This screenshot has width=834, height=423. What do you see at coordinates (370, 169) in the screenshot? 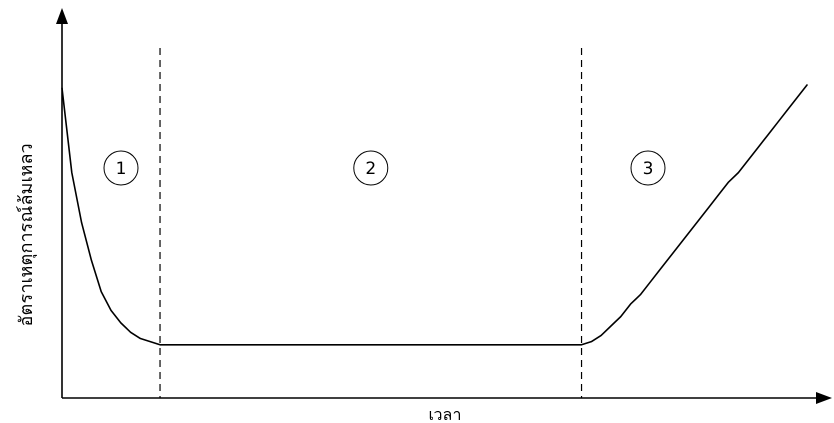
I see `annotation: 2` at bounding box center [370, 169].